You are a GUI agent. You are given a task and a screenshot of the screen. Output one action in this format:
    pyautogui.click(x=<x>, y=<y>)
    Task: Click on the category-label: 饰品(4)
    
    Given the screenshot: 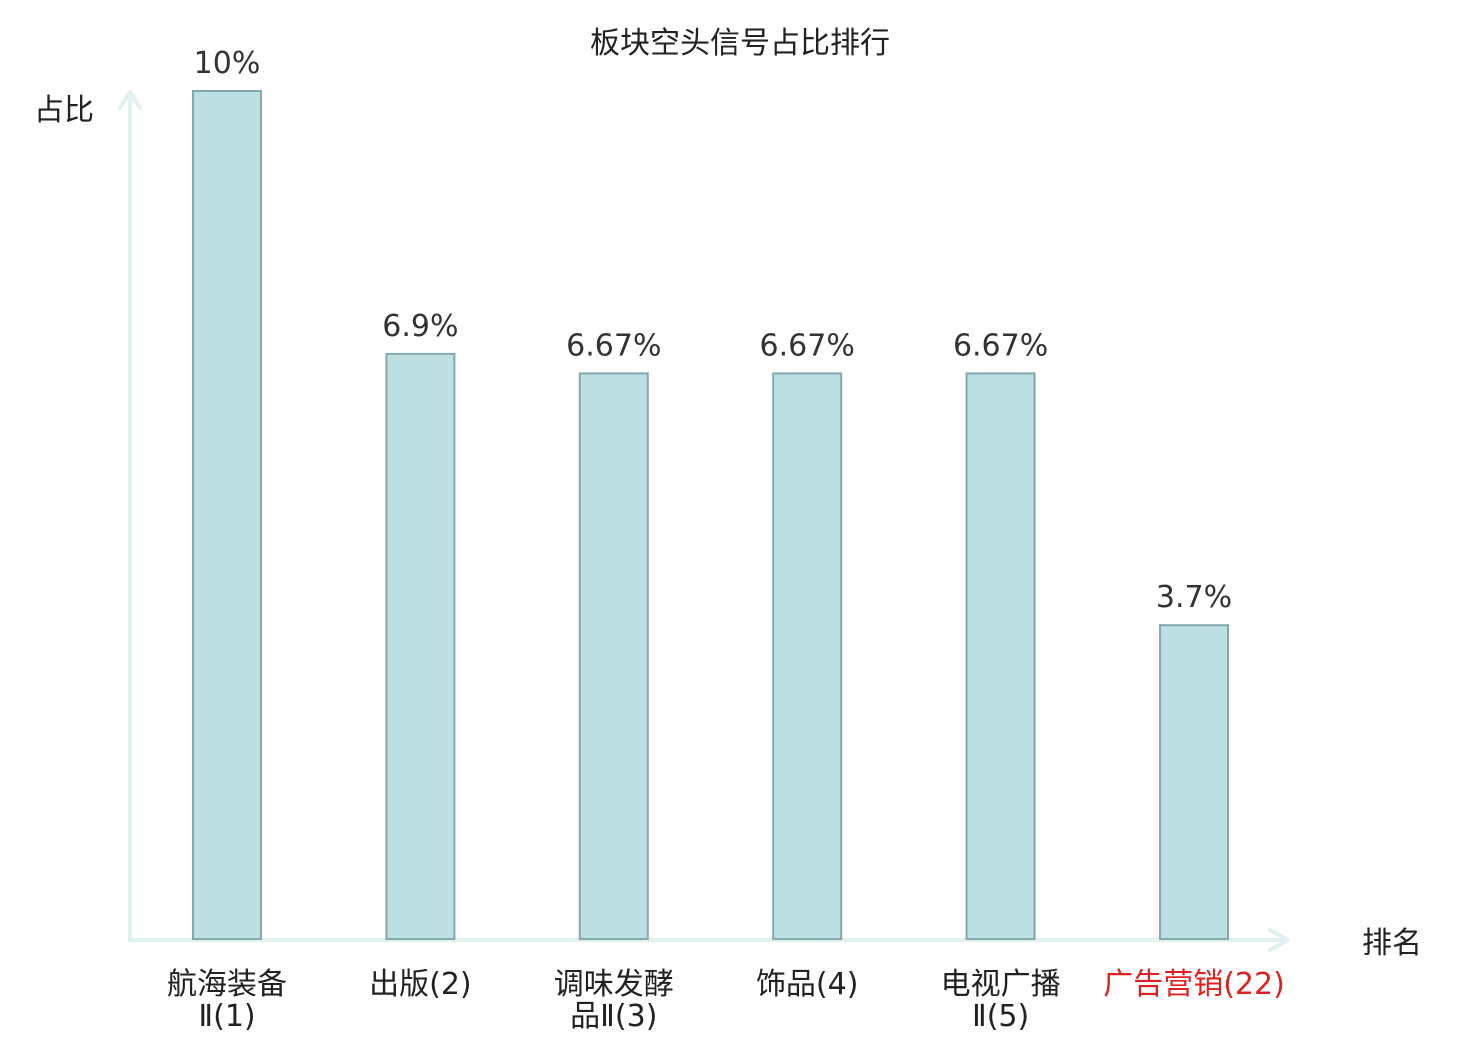 What is the action you would take?
    pyautogui.click(x=807, y=984)
    